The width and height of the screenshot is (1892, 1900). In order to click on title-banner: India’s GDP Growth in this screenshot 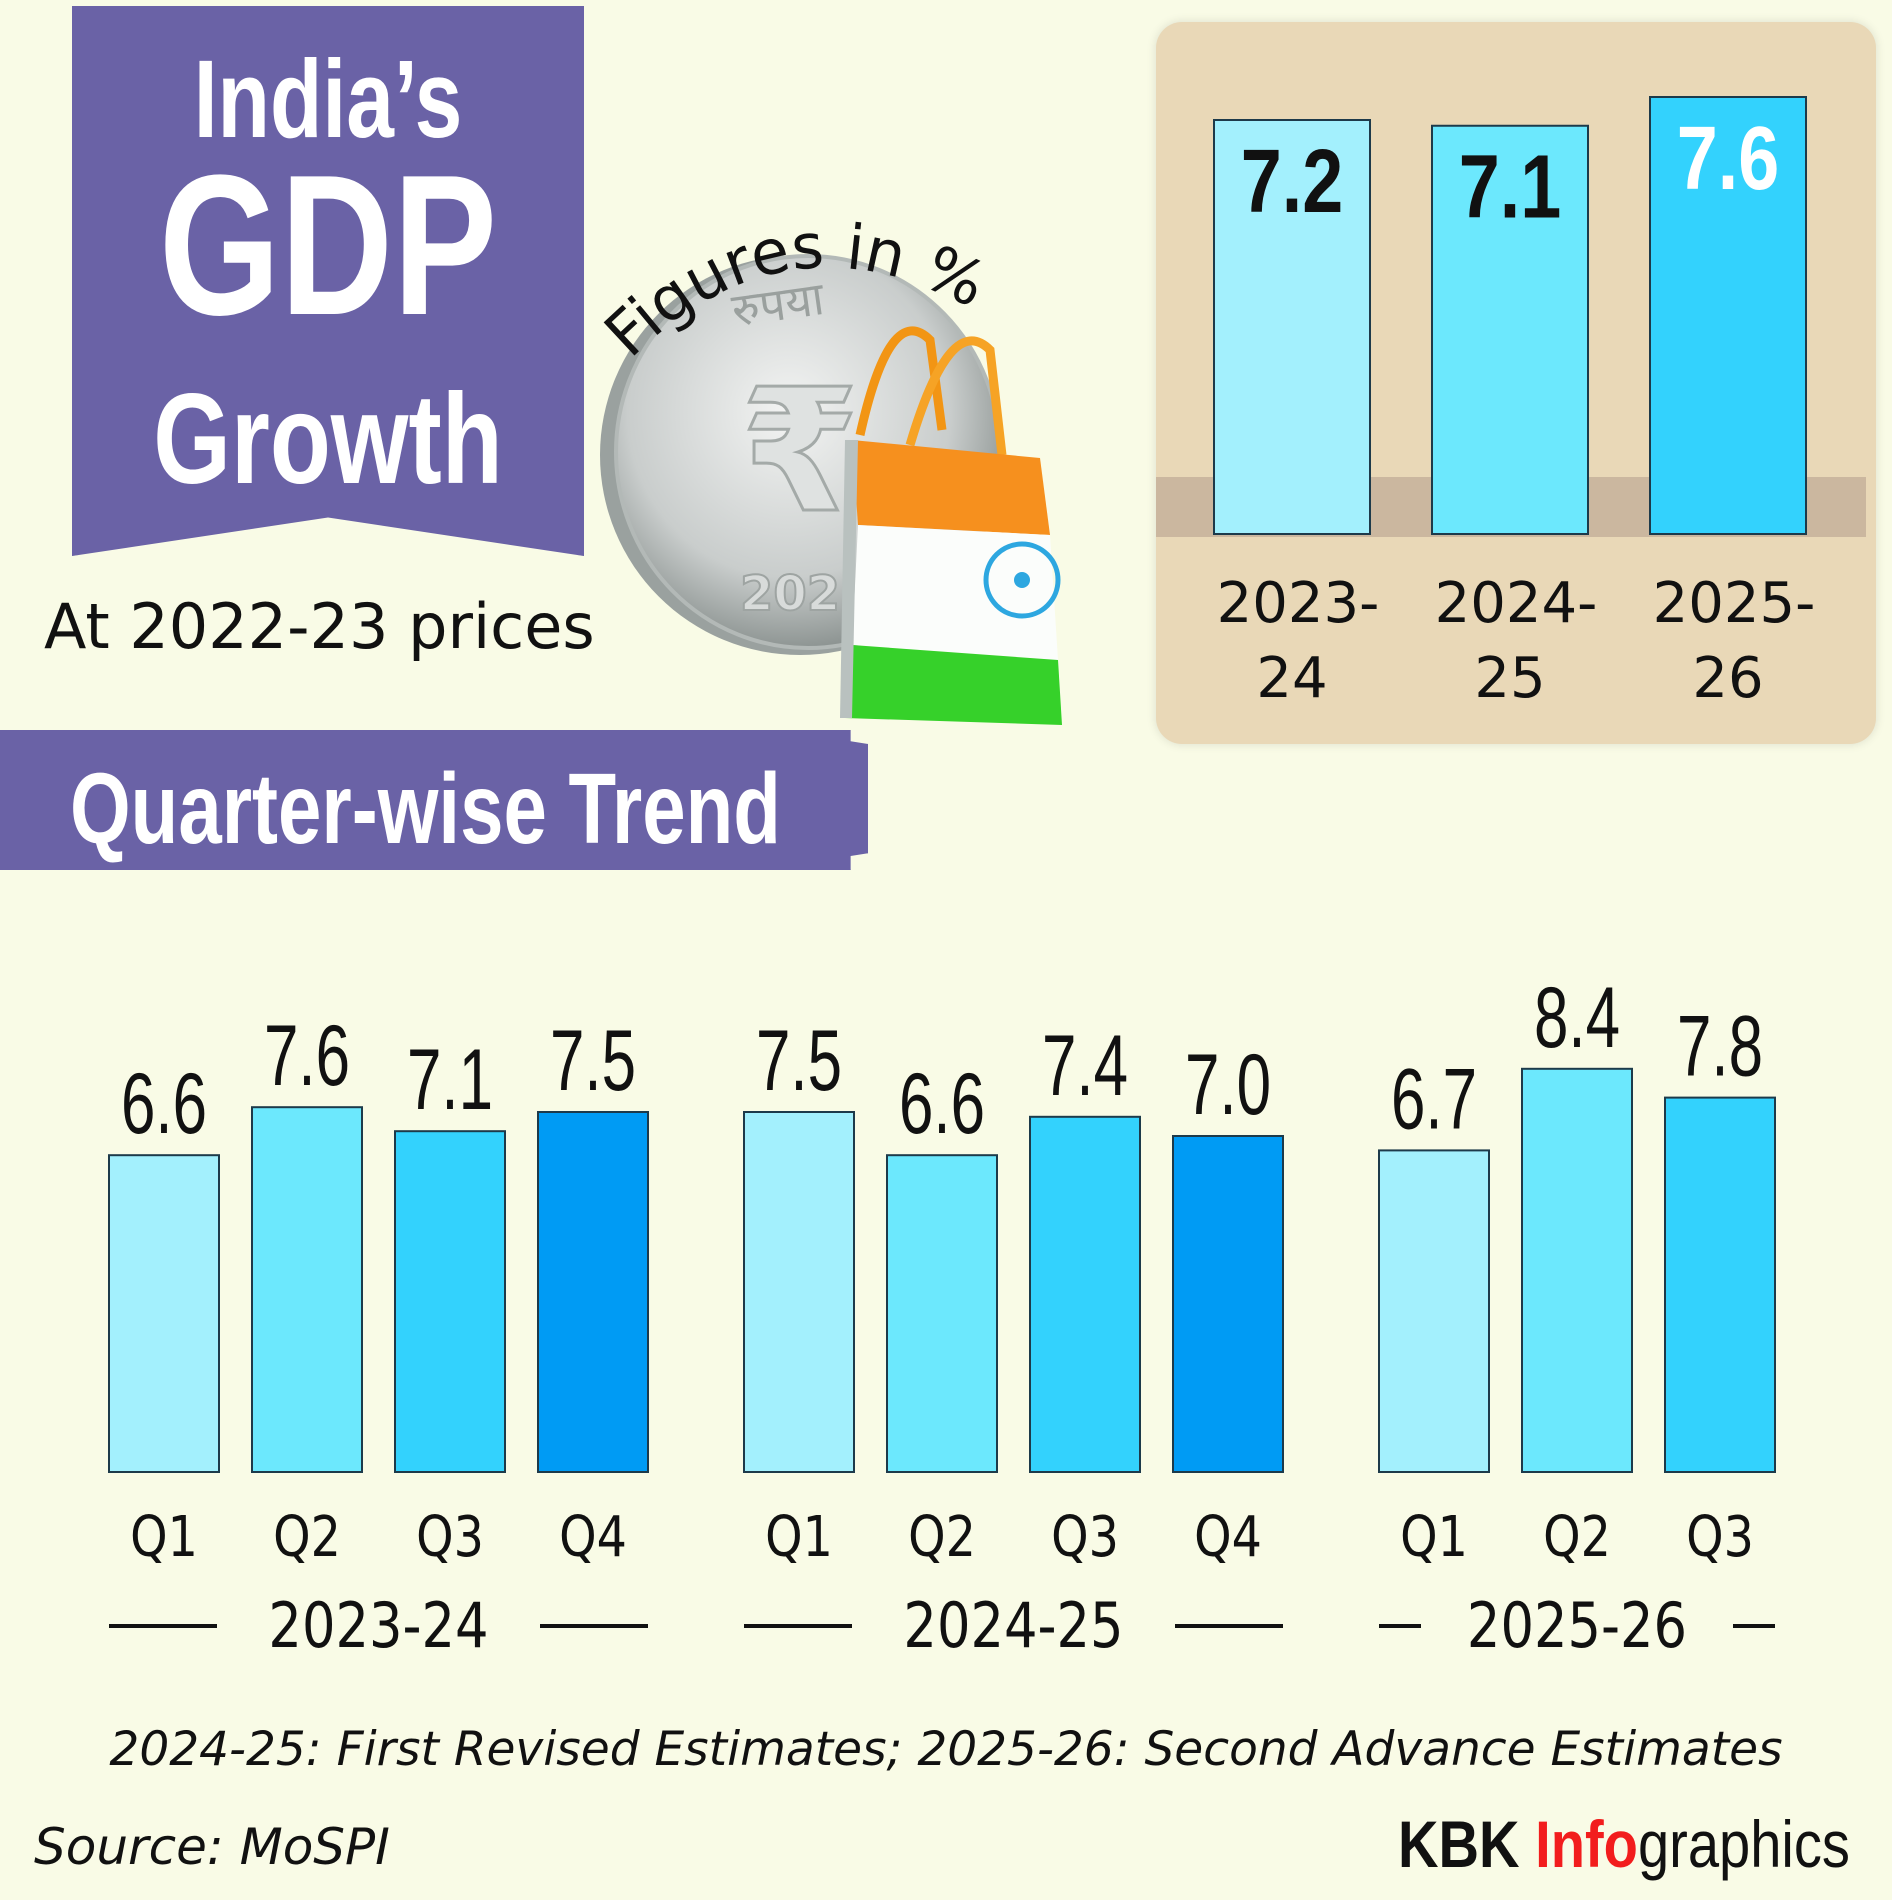, I will do `click(328, 281)`.